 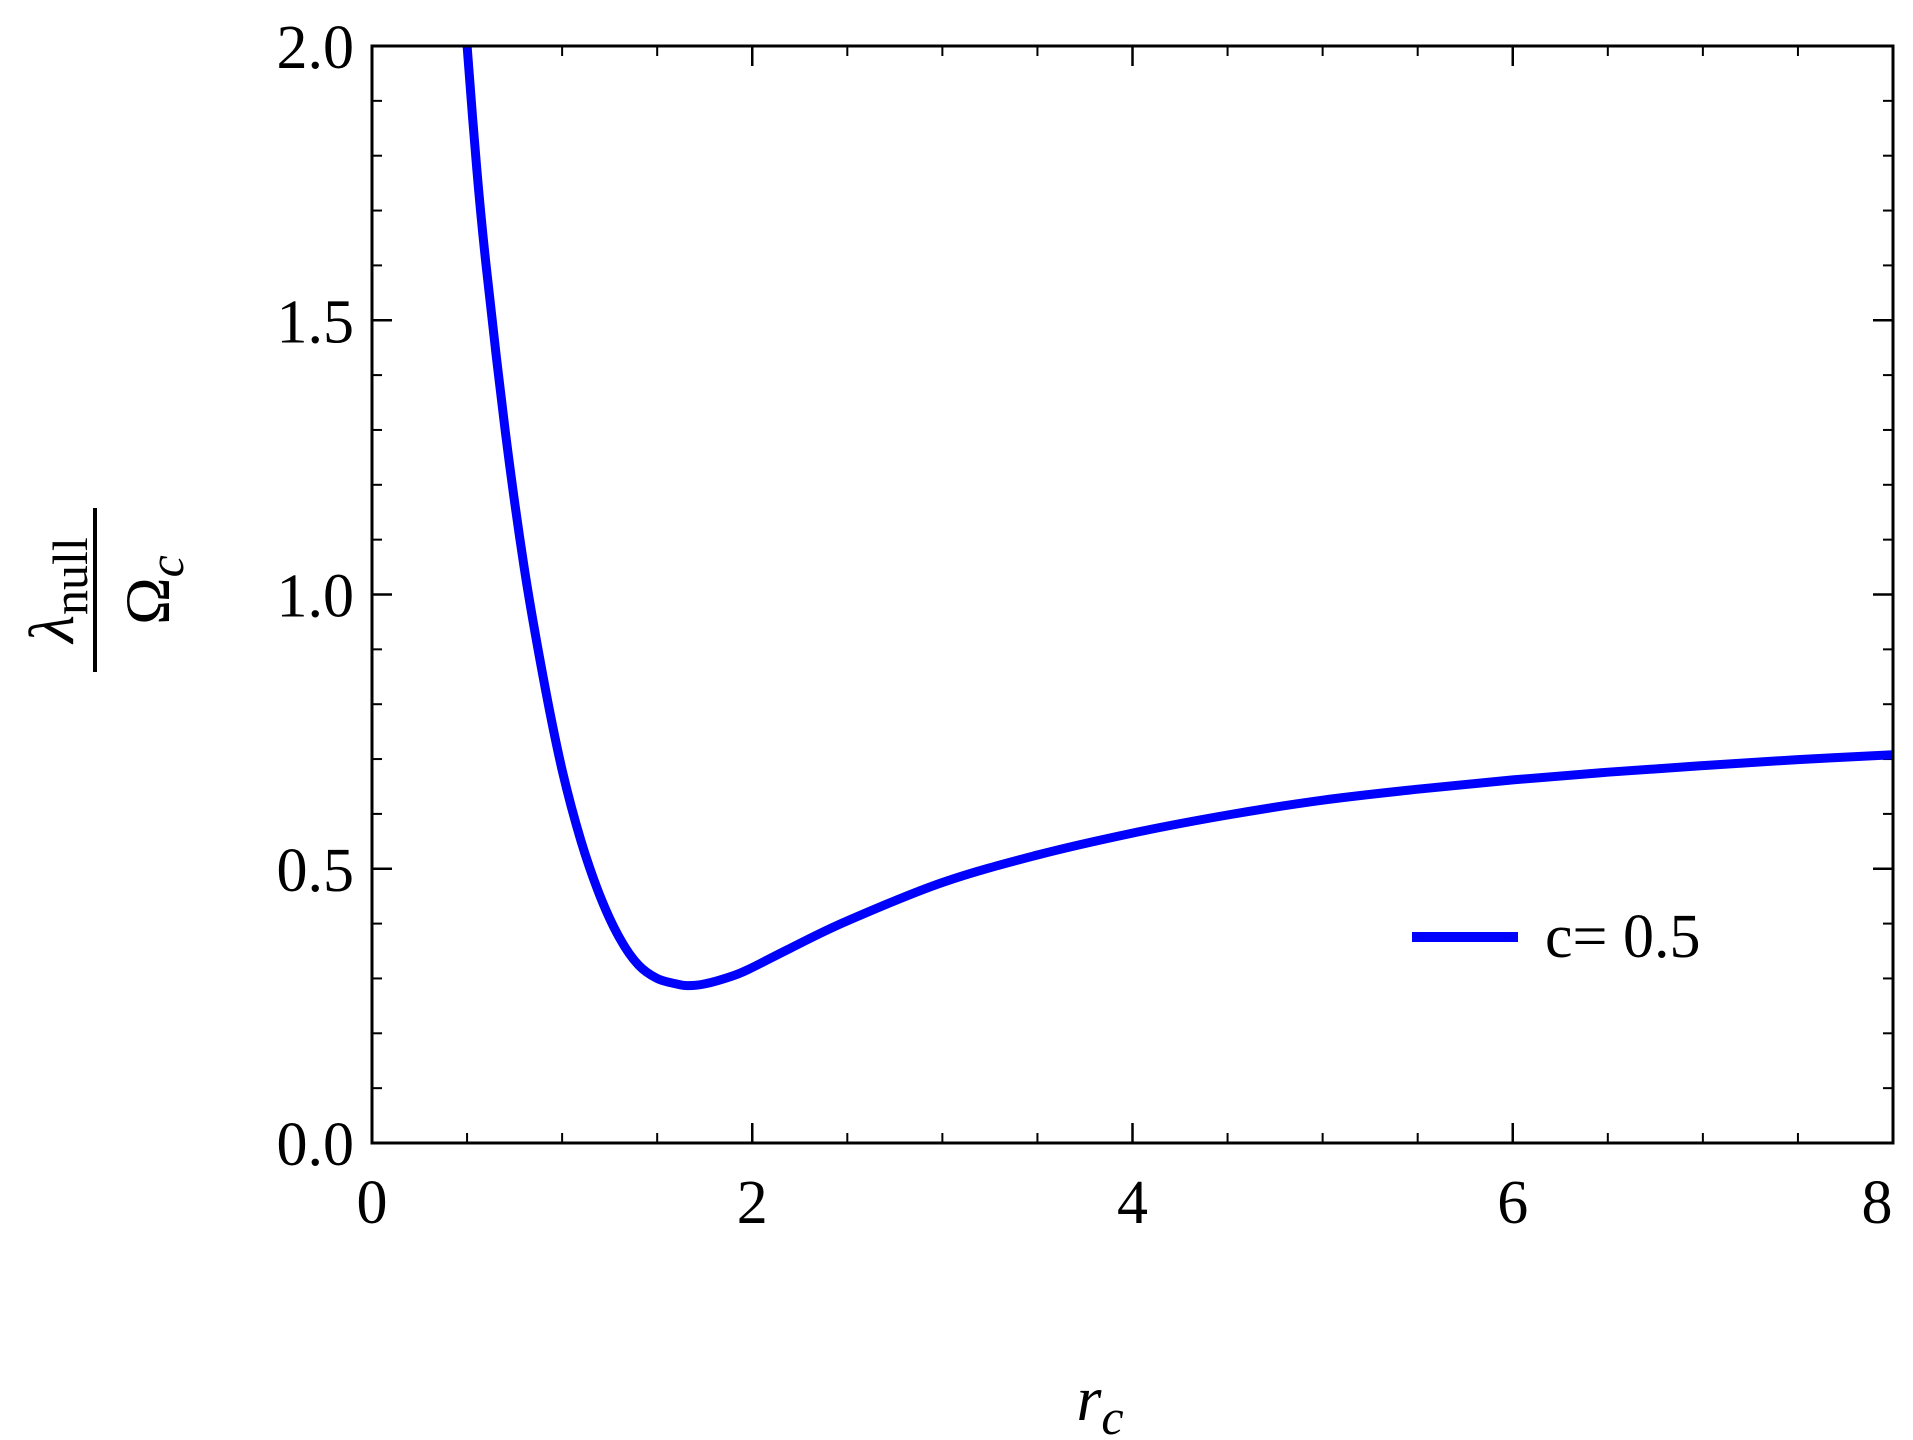 What do you see at coordinates (70, 576) in the screenshot?
I see `y-axis-numerator-subscript: null` at bounding box center [70, 576].